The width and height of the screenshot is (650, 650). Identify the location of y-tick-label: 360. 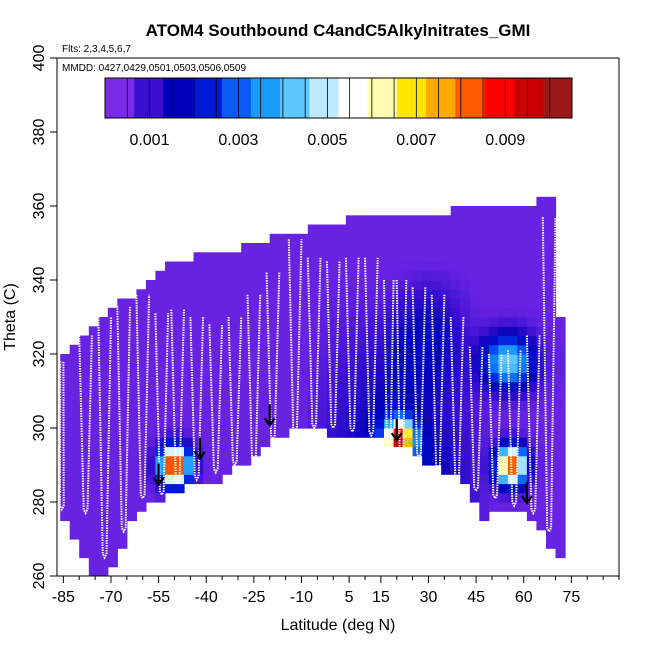
(39, 206).